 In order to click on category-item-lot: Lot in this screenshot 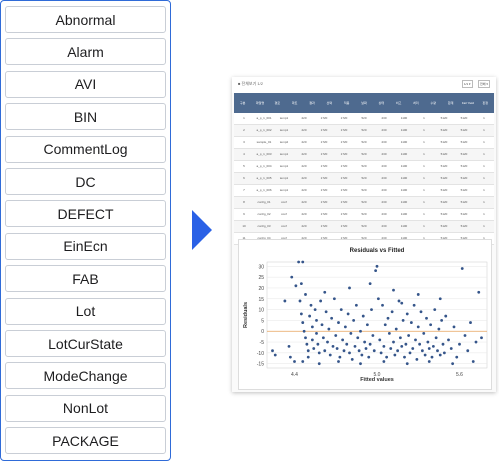, I will do `click(85, 311)`.